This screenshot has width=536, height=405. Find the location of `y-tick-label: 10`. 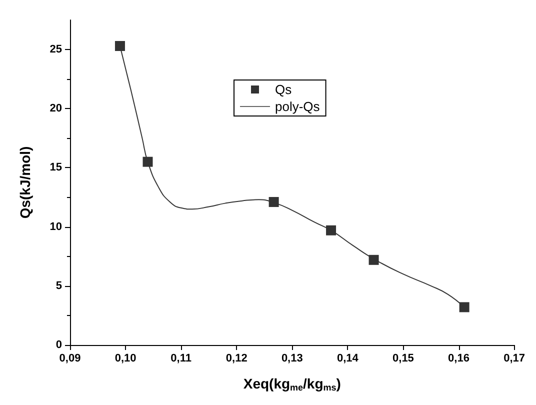

y-tick-label: 10 is located at coordinates (56, 226).